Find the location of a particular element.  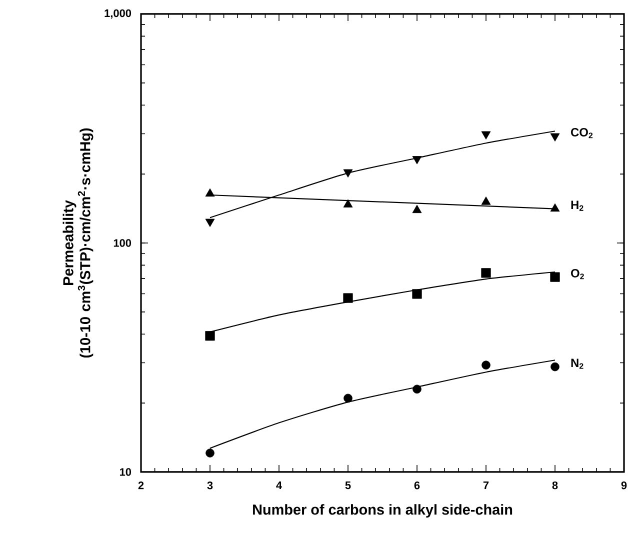

x-tick-label: 6 is located at coordinates (417, 486).